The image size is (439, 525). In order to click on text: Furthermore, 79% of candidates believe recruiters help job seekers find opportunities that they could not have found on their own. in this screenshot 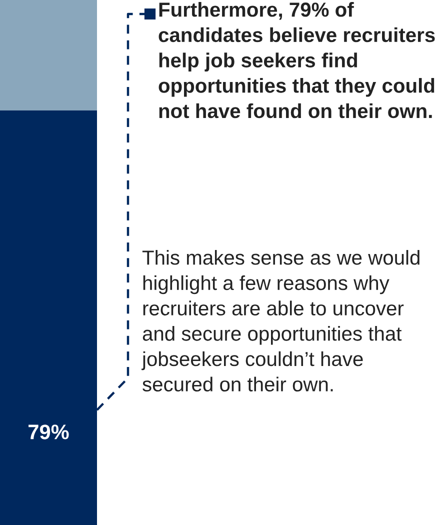, I will do `click(296, 60)`.